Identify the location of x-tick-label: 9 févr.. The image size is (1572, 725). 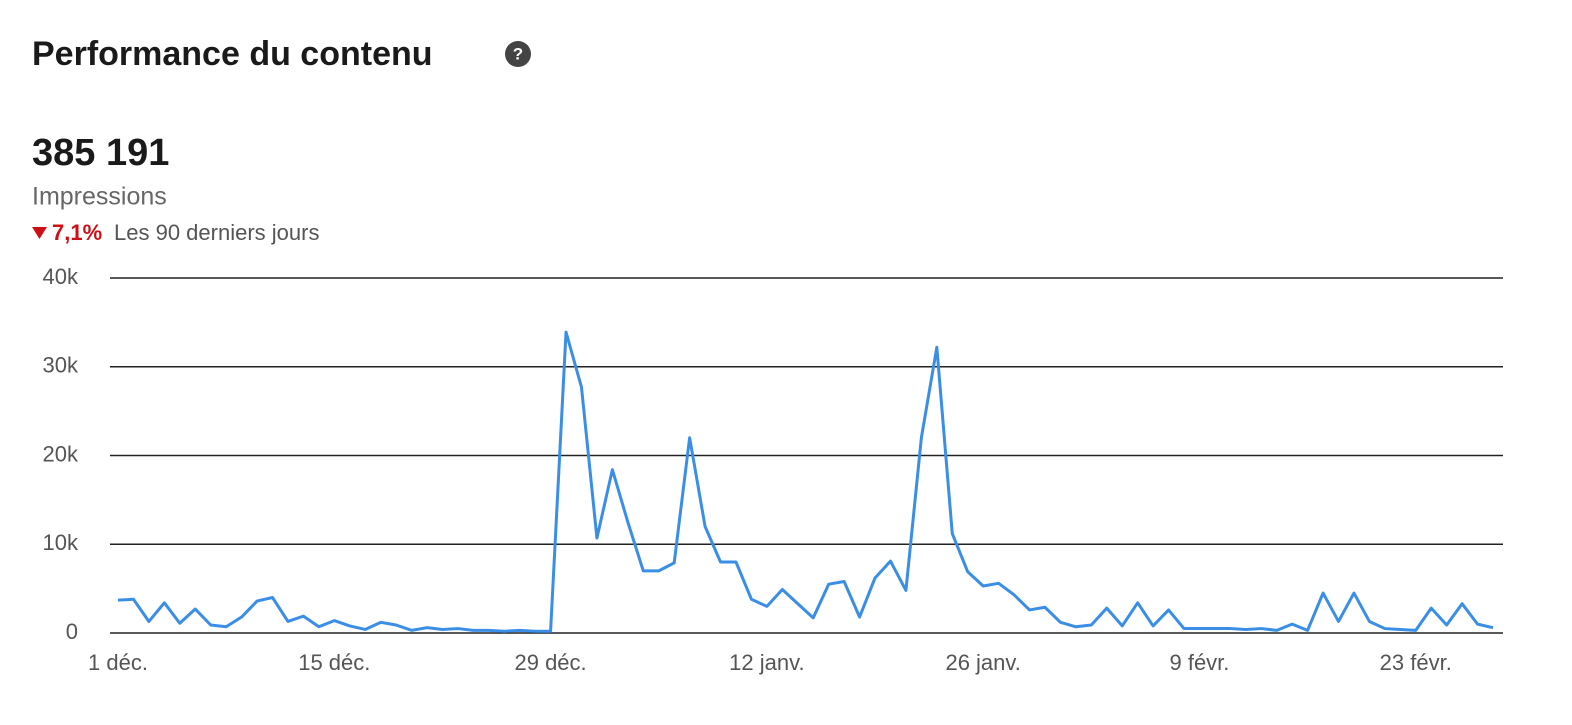
(1199, 662).